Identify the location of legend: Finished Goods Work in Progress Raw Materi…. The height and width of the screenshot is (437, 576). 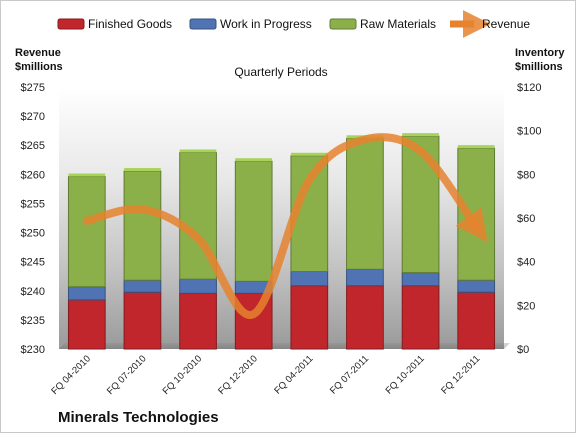
(293, 24).